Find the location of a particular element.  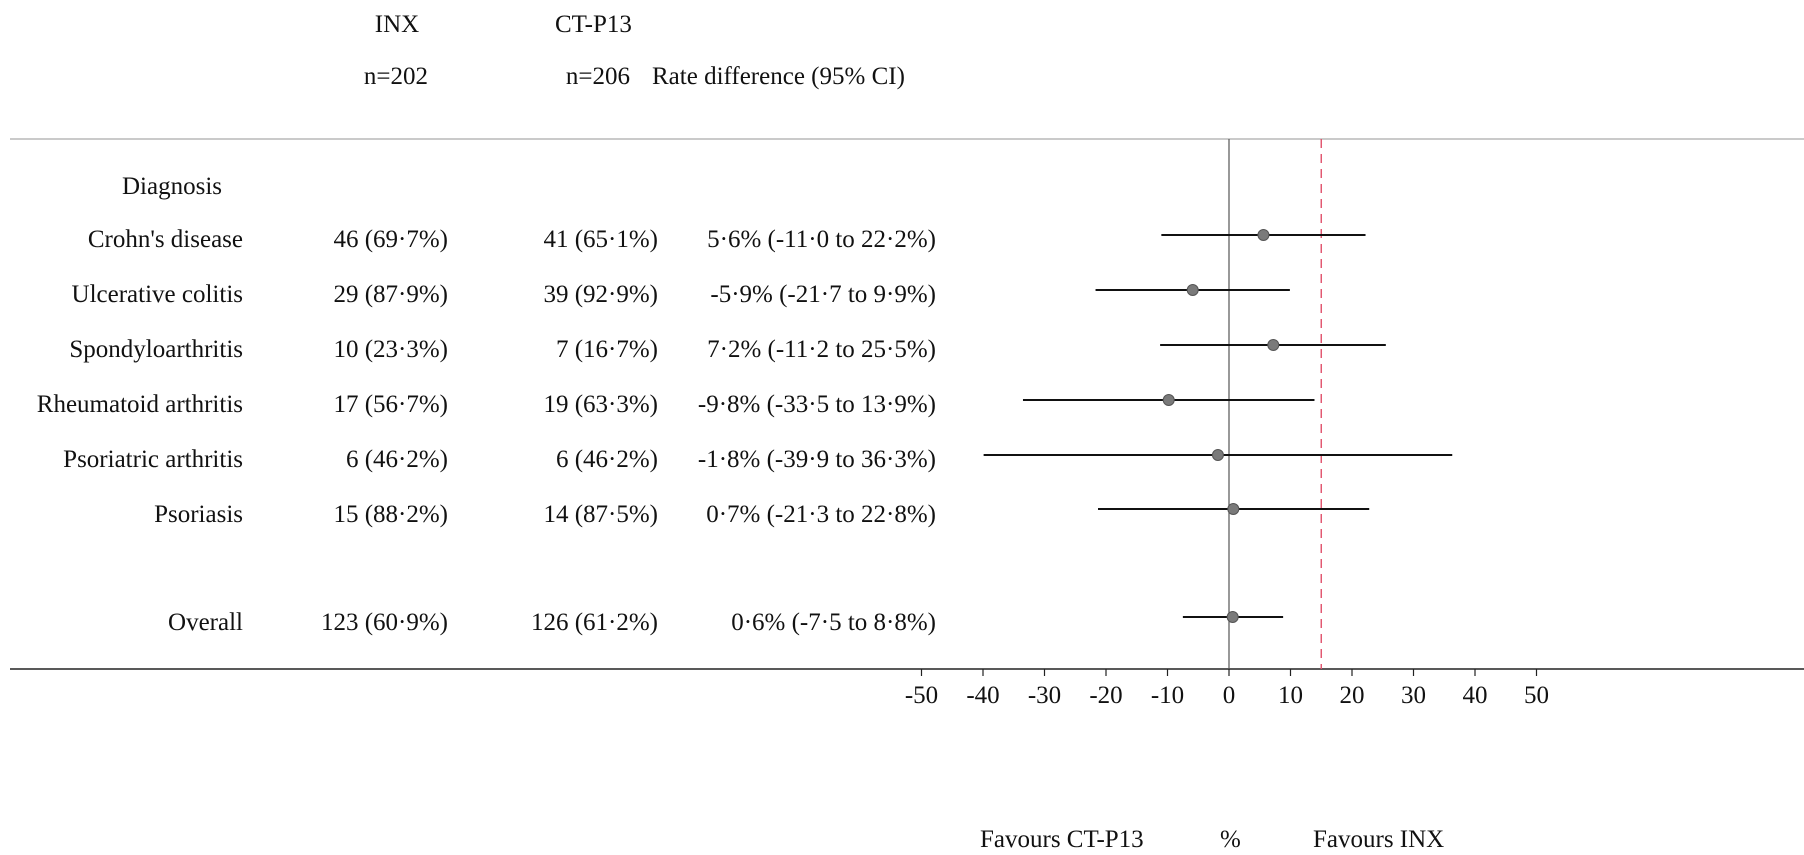

favours-right-label: Favours INX is located at coordinates (1379, 839).